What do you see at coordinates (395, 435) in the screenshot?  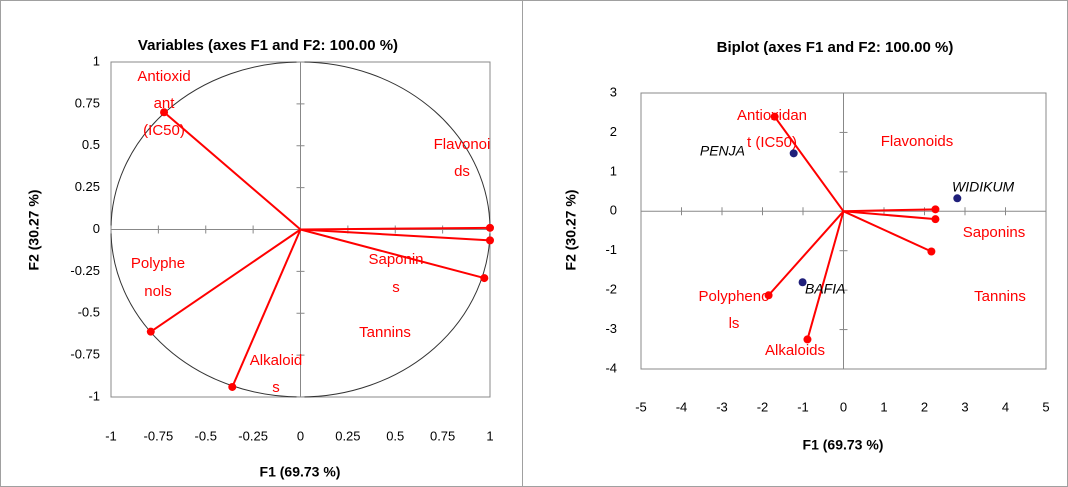 I see `x-tick-label: 0.5` at bounding box center [395, 435].